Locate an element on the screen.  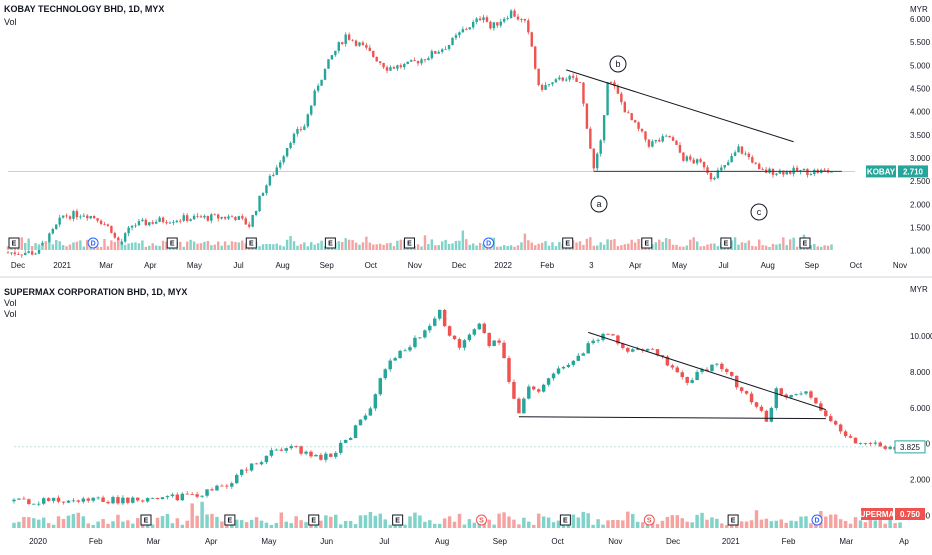
kobay-title: KOBAY TECHNOLOGY BHD, 1D, MYX is located at coordinates (84, 9).